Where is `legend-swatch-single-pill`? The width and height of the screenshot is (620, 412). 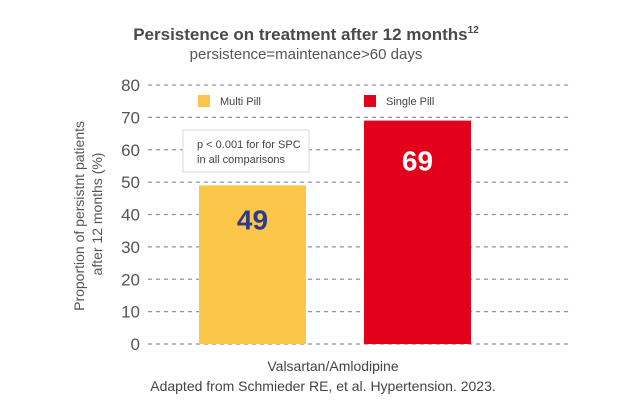
legend-swatch-single-pill is located at coordinates (370, 101).